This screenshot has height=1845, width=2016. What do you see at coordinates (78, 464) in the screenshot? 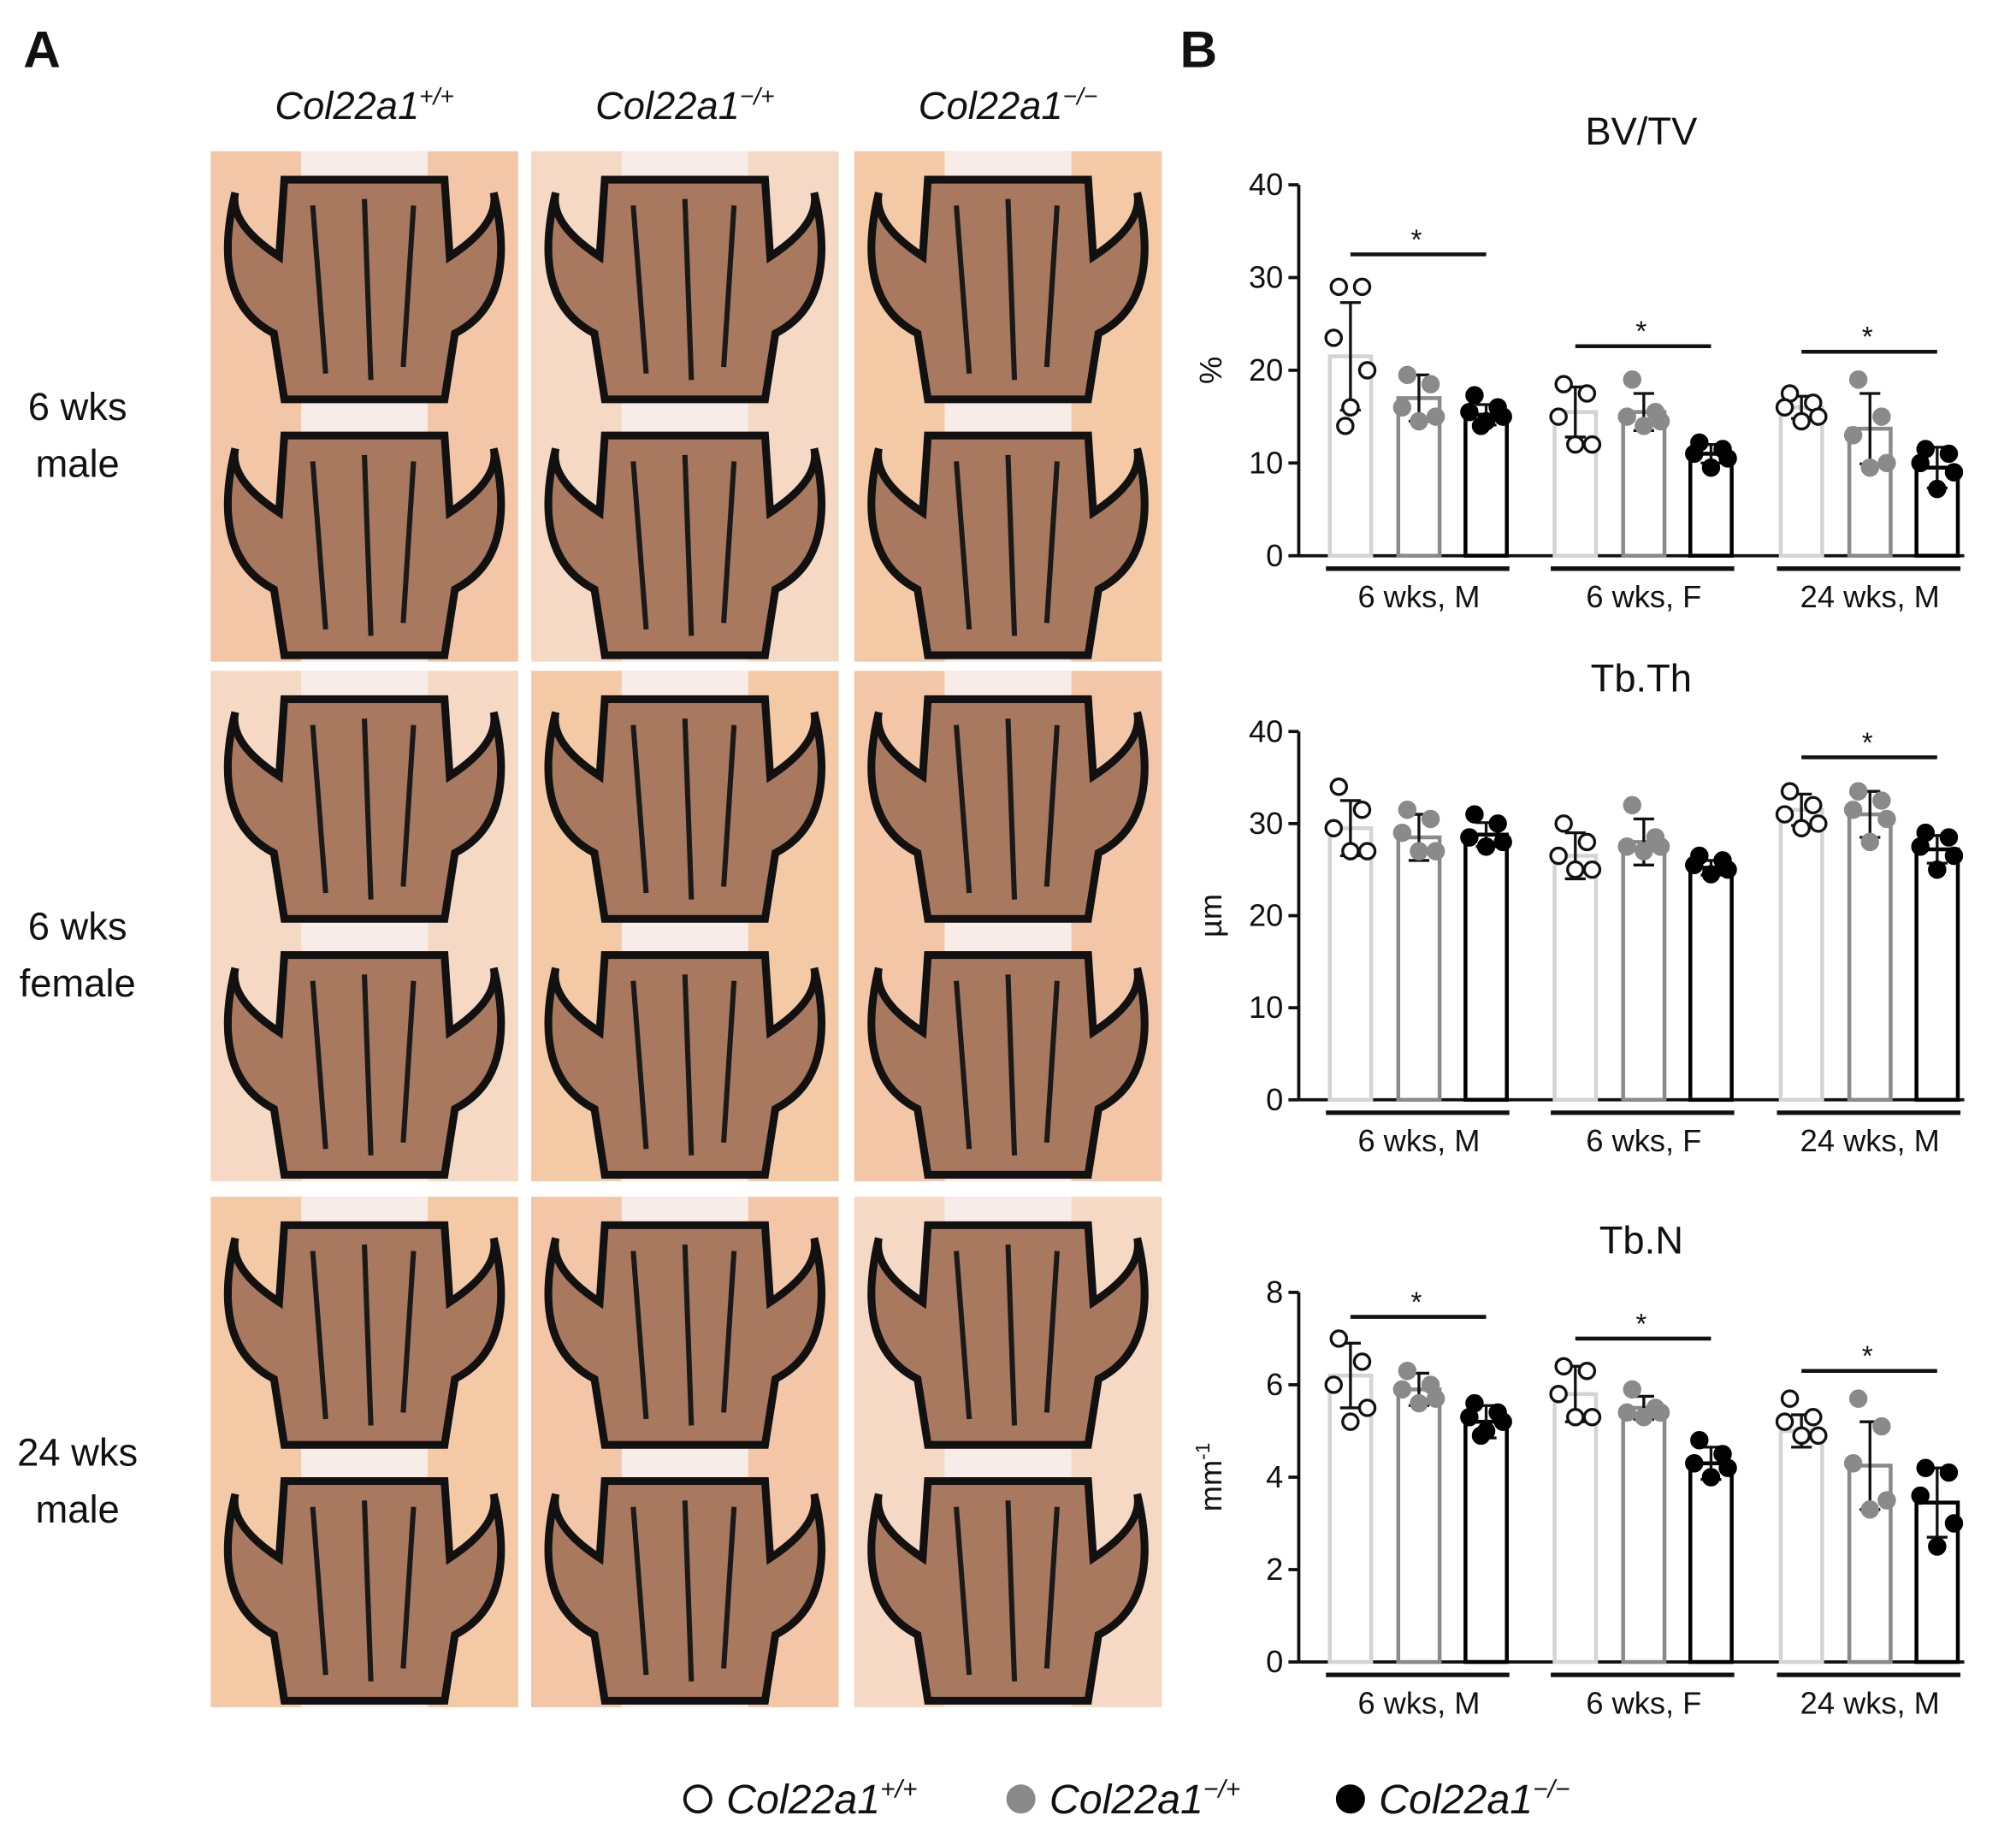
I see `row-label: male` at bounding box center [78, 464].